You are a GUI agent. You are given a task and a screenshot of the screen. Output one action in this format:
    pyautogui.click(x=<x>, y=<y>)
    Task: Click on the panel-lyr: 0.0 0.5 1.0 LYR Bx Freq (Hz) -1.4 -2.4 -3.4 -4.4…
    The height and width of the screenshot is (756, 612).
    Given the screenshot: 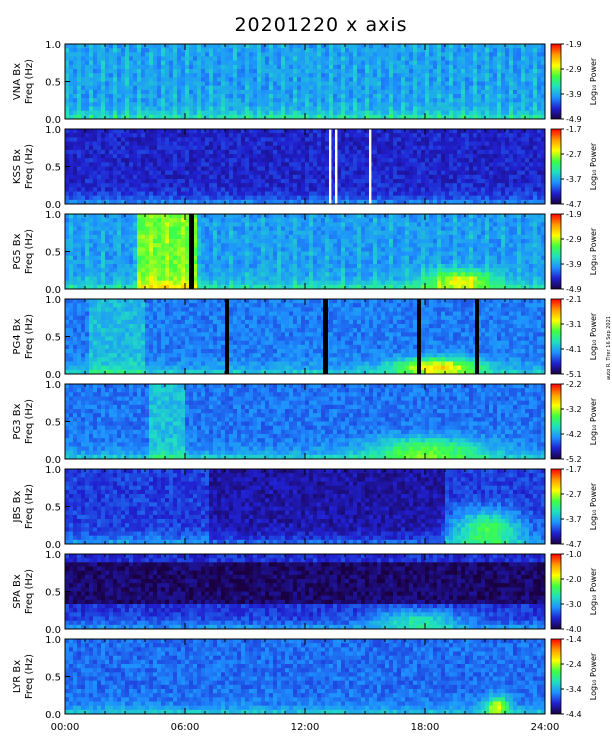 What is the action you would take?
    pyautogui.click(x=305, y=678)
    